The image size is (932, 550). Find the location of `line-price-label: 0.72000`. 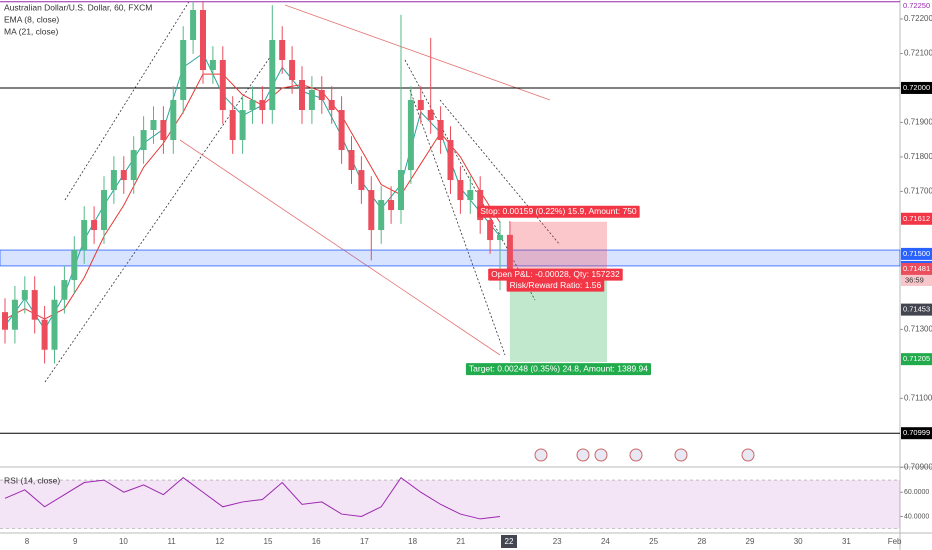

line-price-label: 0.72000 is located at coordinates (916, 87).